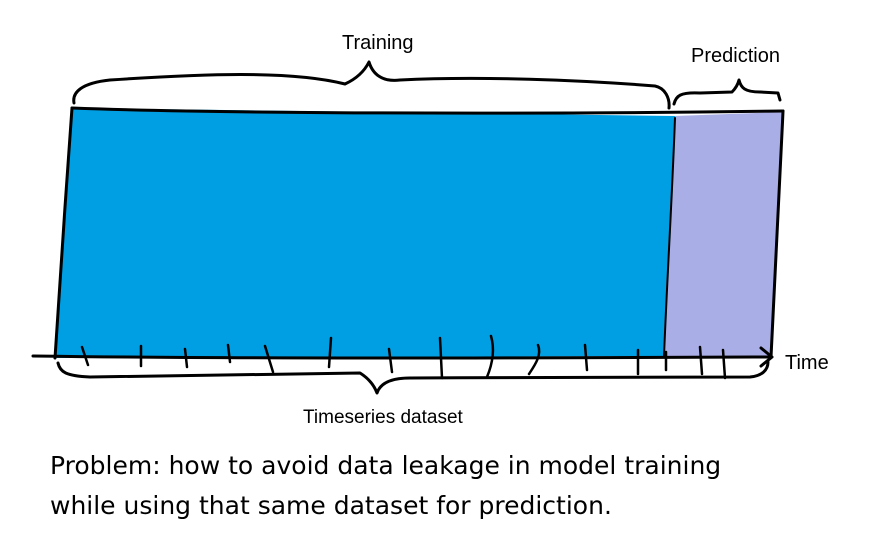 This screenshot has height=533, width=871. I want to click on prediction-brace, so click(727, 92).